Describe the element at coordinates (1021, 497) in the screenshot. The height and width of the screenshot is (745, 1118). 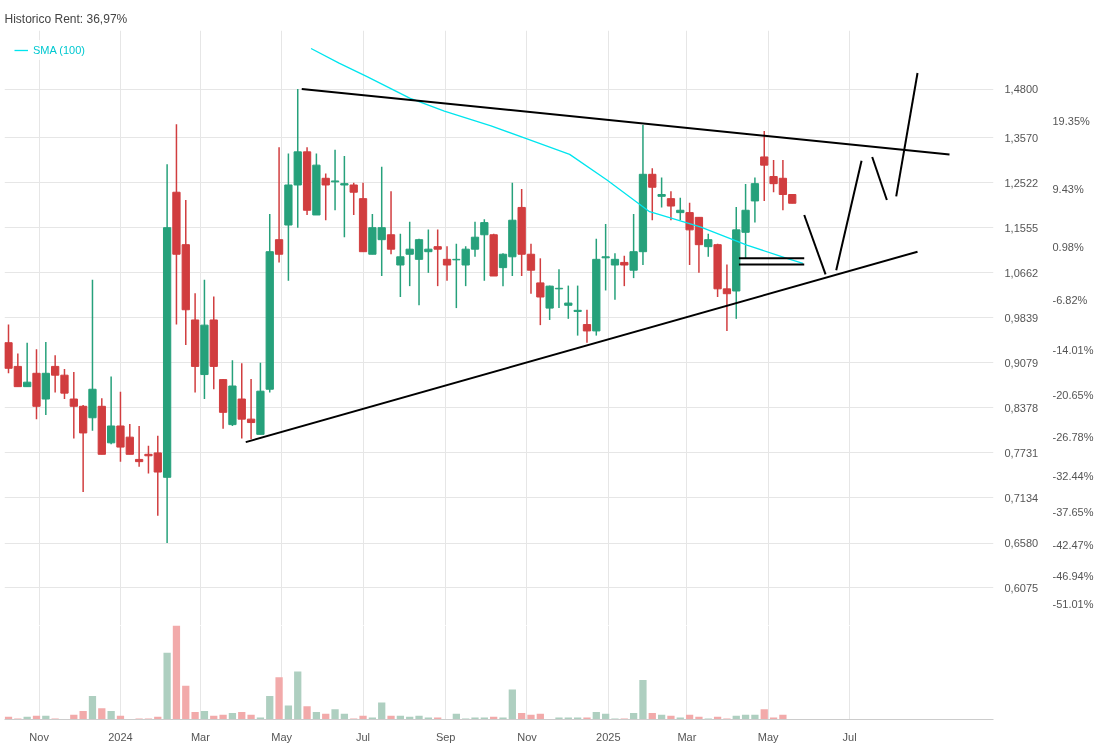
I see `y-tick-label: 0,7134` at that location.